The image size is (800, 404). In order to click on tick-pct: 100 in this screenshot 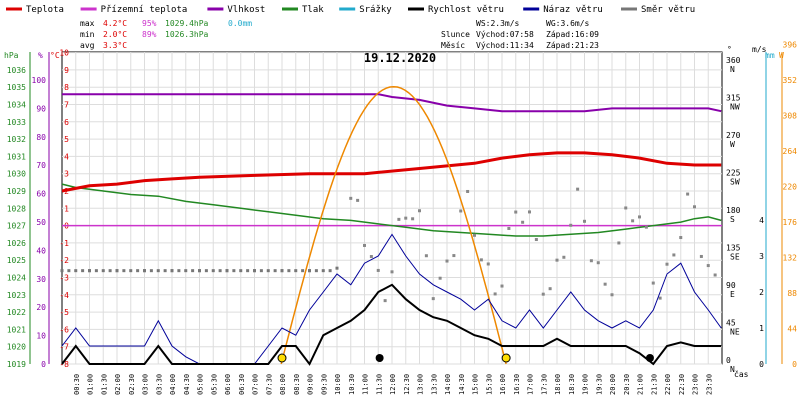, I will do `click(39, 80)`.